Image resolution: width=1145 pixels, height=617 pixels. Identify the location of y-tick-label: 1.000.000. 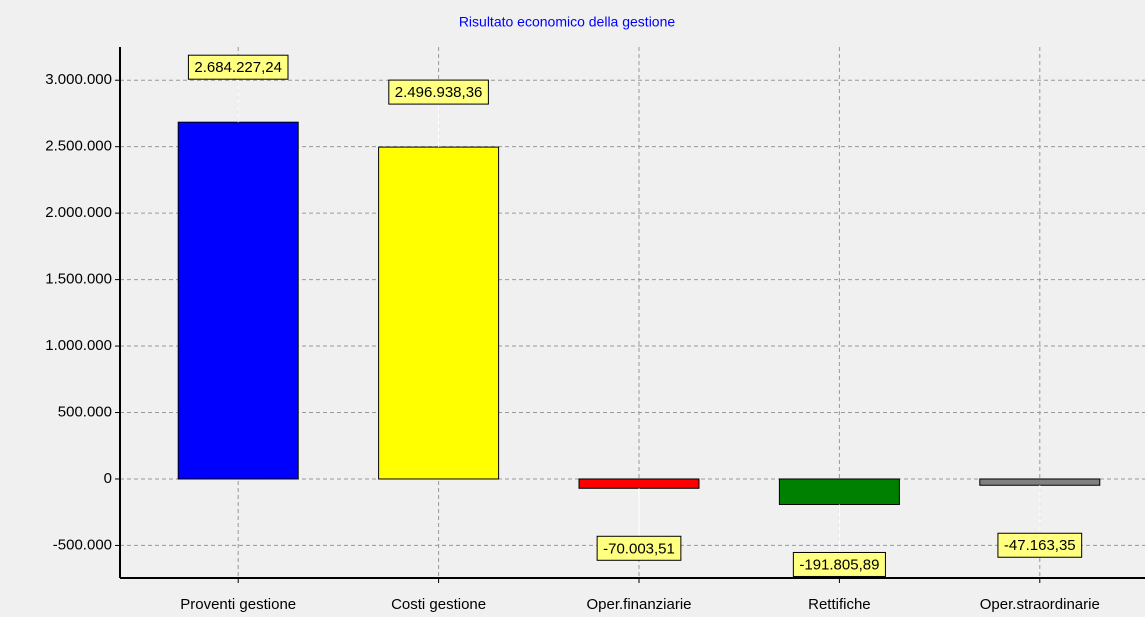
(78, 345).